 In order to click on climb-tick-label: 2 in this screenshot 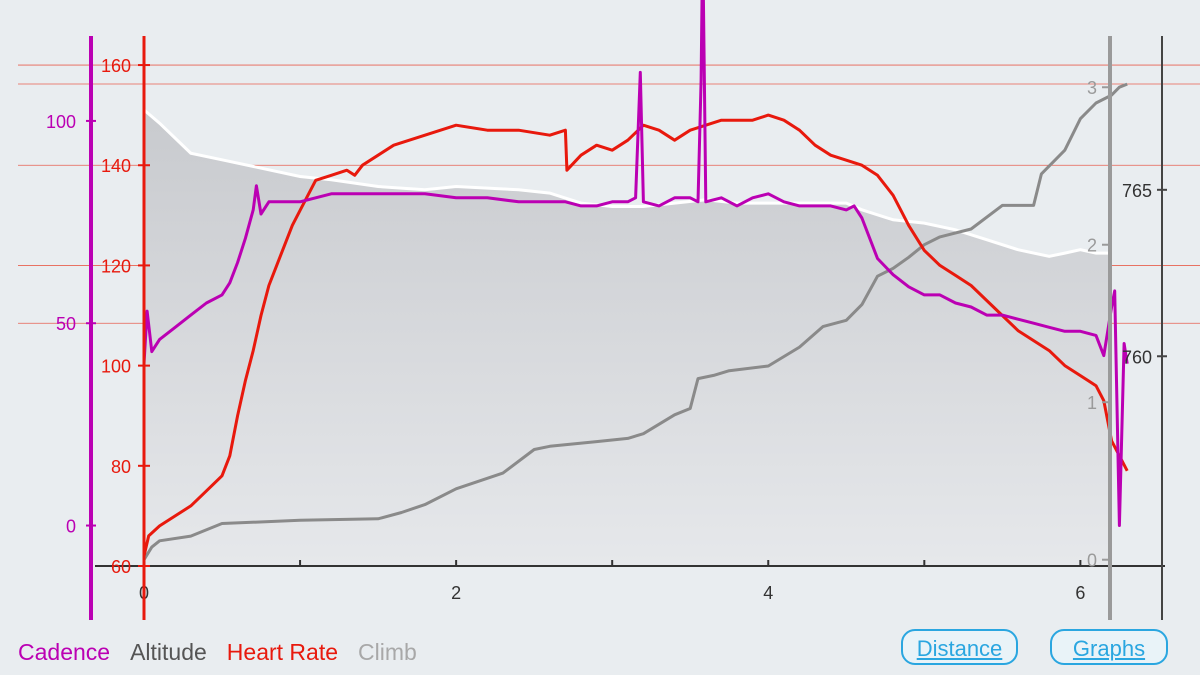, I will do `click(1092, 246)`.